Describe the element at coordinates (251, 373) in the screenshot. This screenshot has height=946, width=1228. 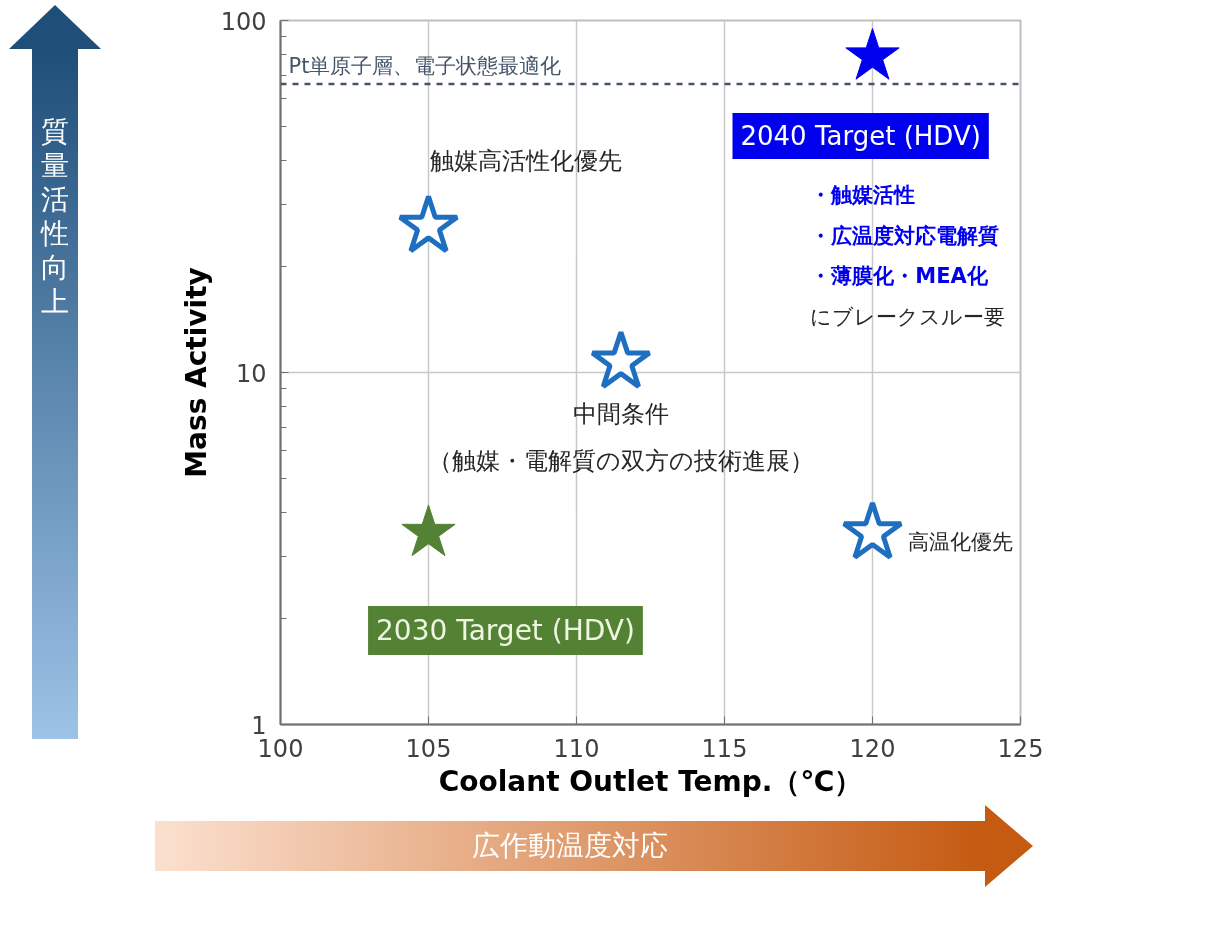
I see `y-tick-label: 10` at that location.